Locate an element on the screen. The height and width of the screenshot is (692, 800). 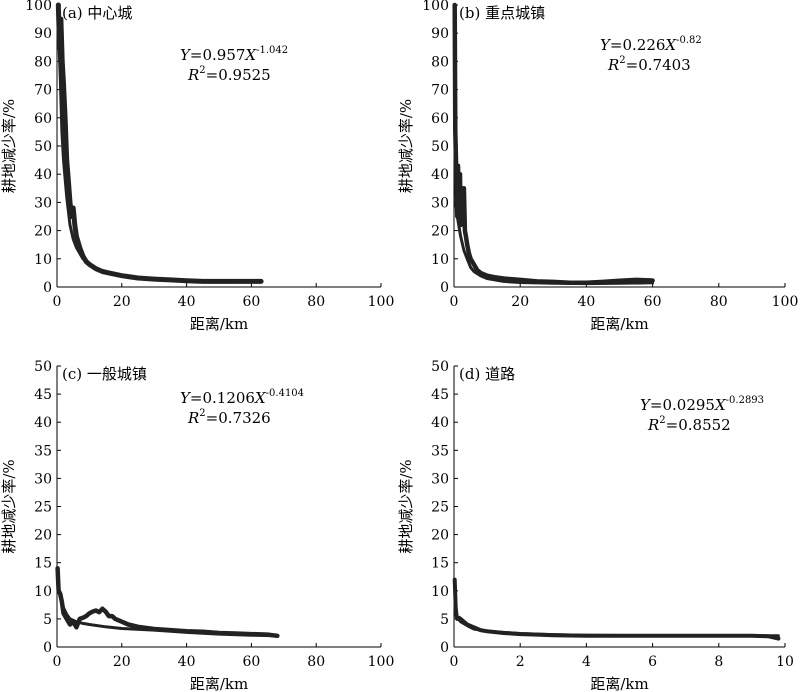
equation-label: Y=0.957X-1.042 is located at coordinates (234, 54).